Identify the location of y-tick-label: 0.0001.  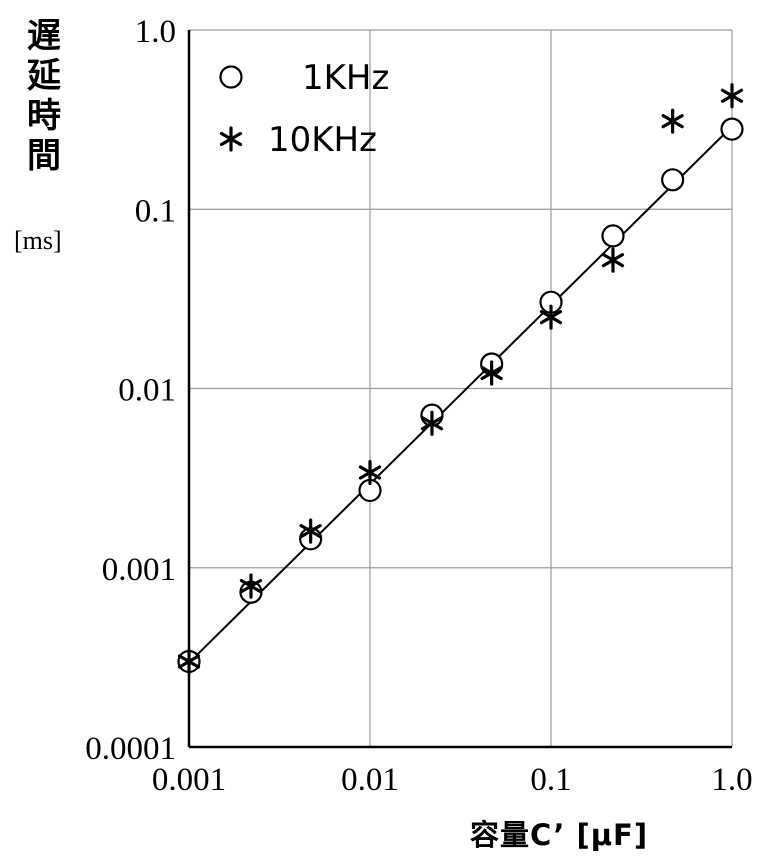
(130, 749).